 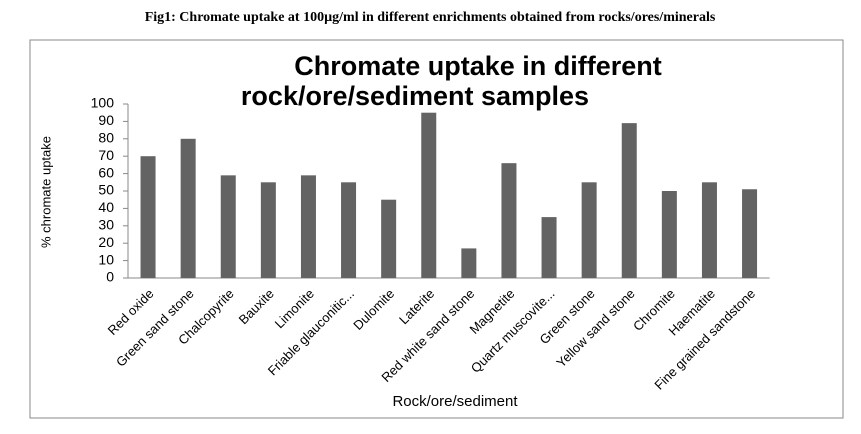 What do you see at coordinates (45, 192) in the screenshot?
I see `y-axis-label: % chromate uptake` at bounding box center [45, 192].